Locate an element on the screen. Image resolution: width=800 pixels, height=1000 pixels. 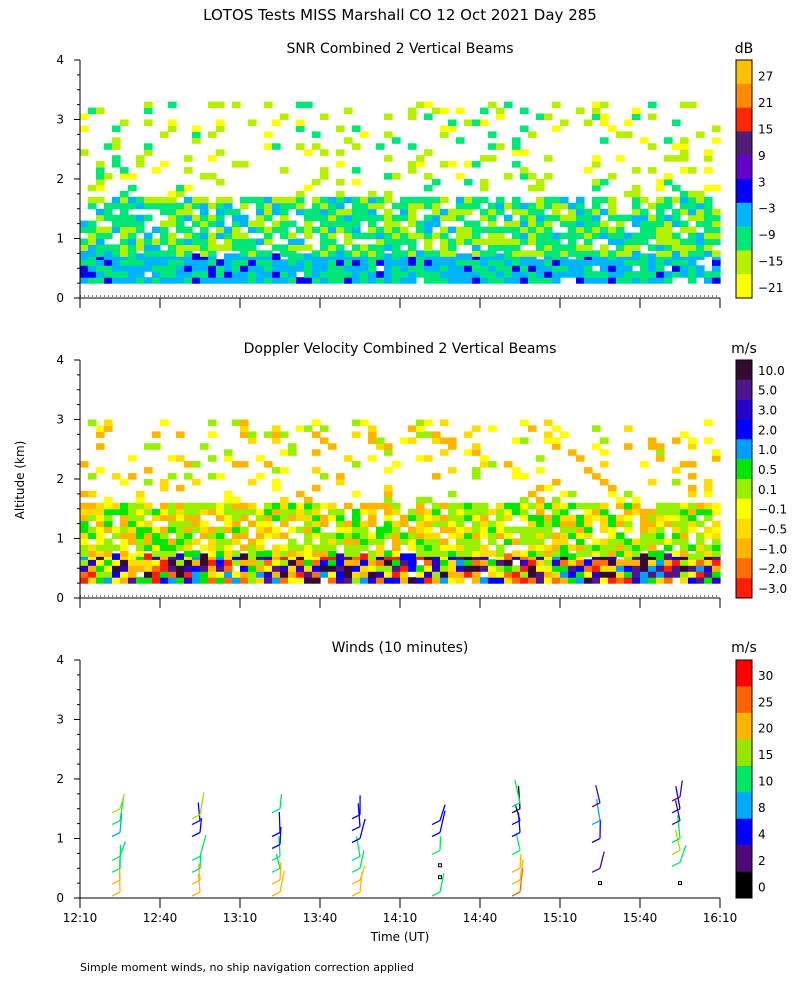
y-tick-label: 1 is located at coordinates (60, 239).